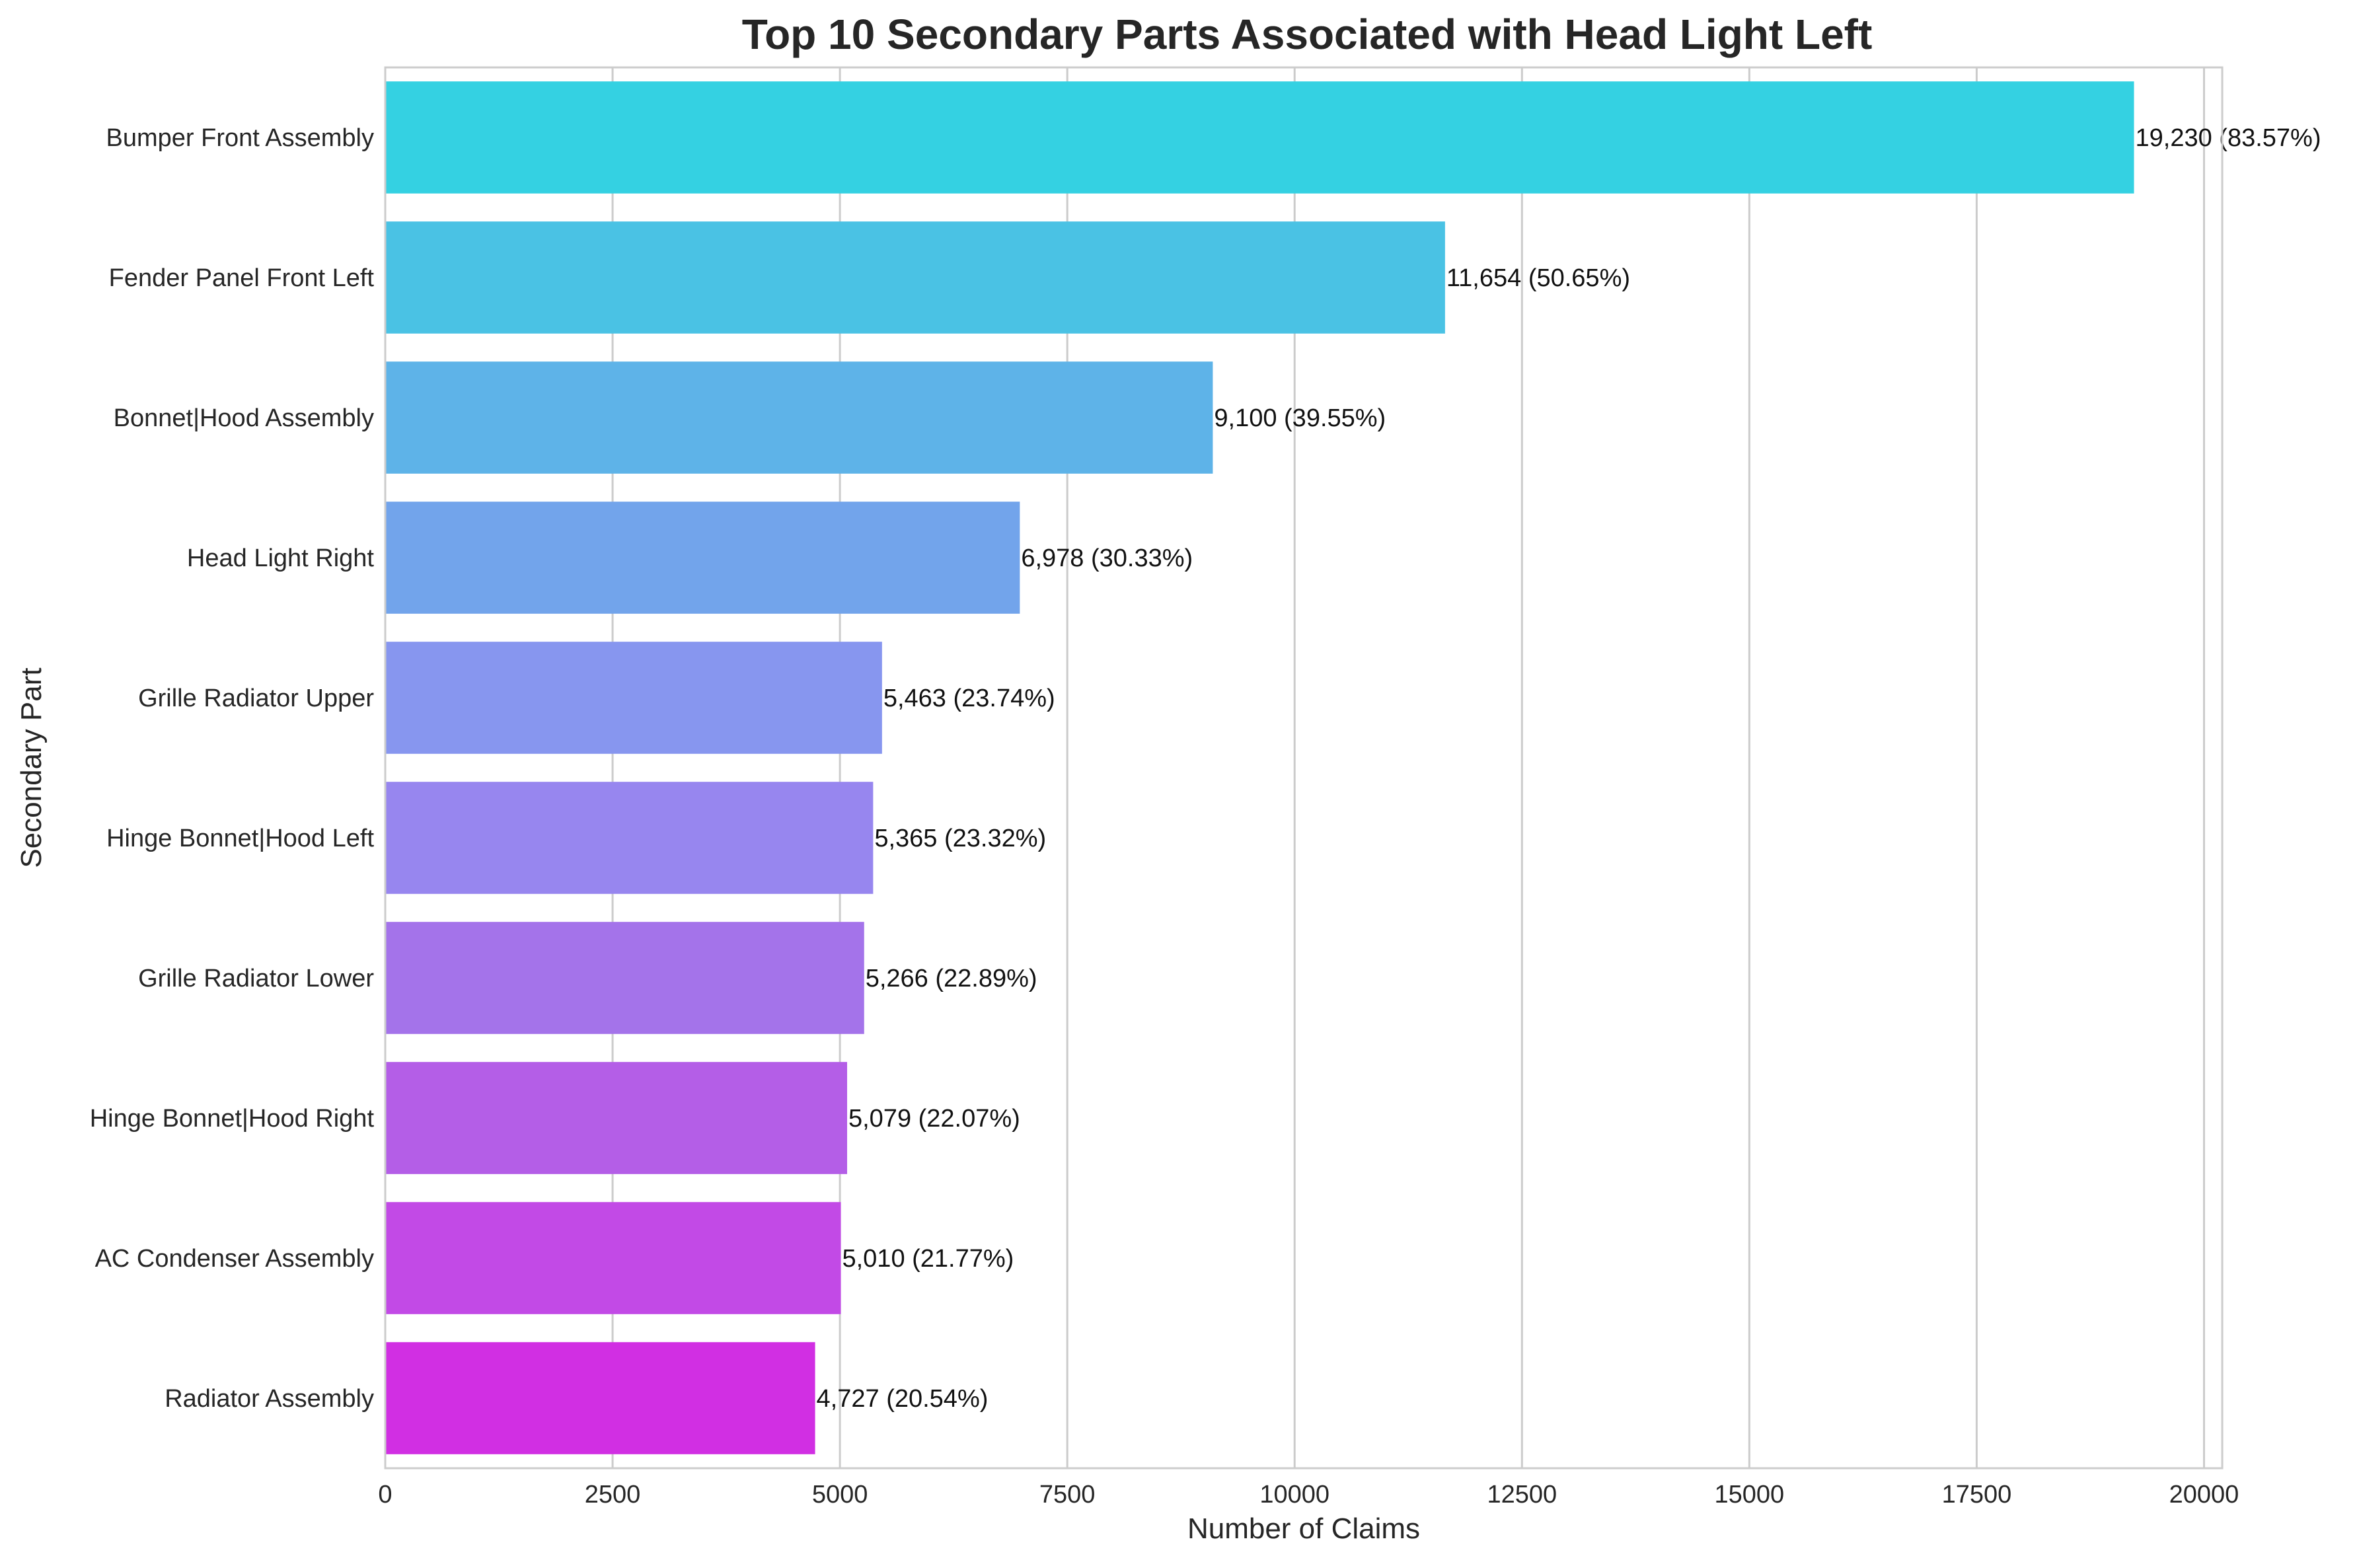 This screenshot has height=1568, width=2359. Describe the element at coordinates (269, 1399) in the screenshot. I see `y-tick-label: Radiator Assembly` at that location.